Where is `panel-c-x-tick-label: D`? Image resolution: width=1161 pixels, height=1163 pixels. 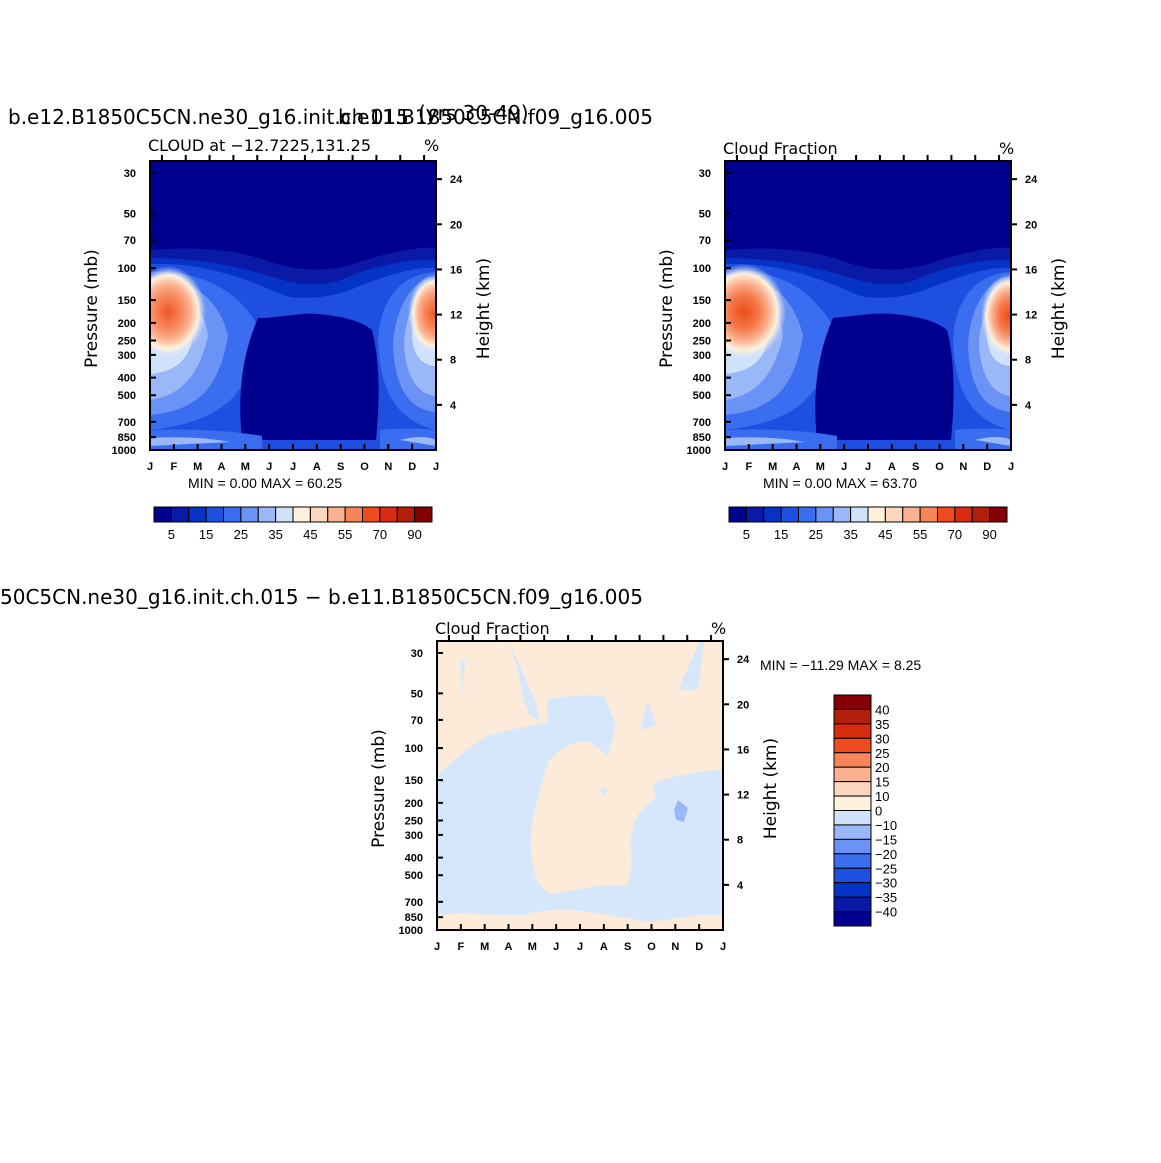 panel-c-x-tick-label: D is located at coordinates (699, 947).